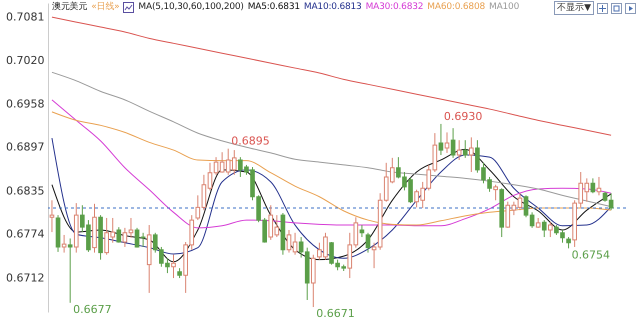 The height and width of the screenshot is (320, 640). What do you see at coordinates (574, 8) in the screenshot?
I see `annotation: 不显示▼` at bounding box center [574, 8].